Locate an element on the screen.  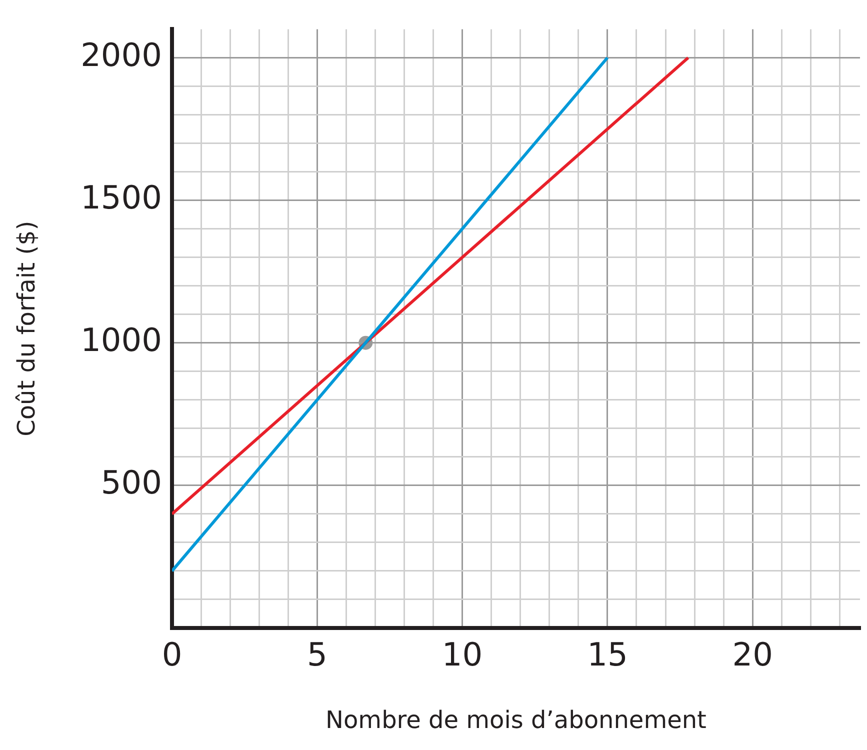
y-tick-label: 1500 is located at coordinates (121, 197).